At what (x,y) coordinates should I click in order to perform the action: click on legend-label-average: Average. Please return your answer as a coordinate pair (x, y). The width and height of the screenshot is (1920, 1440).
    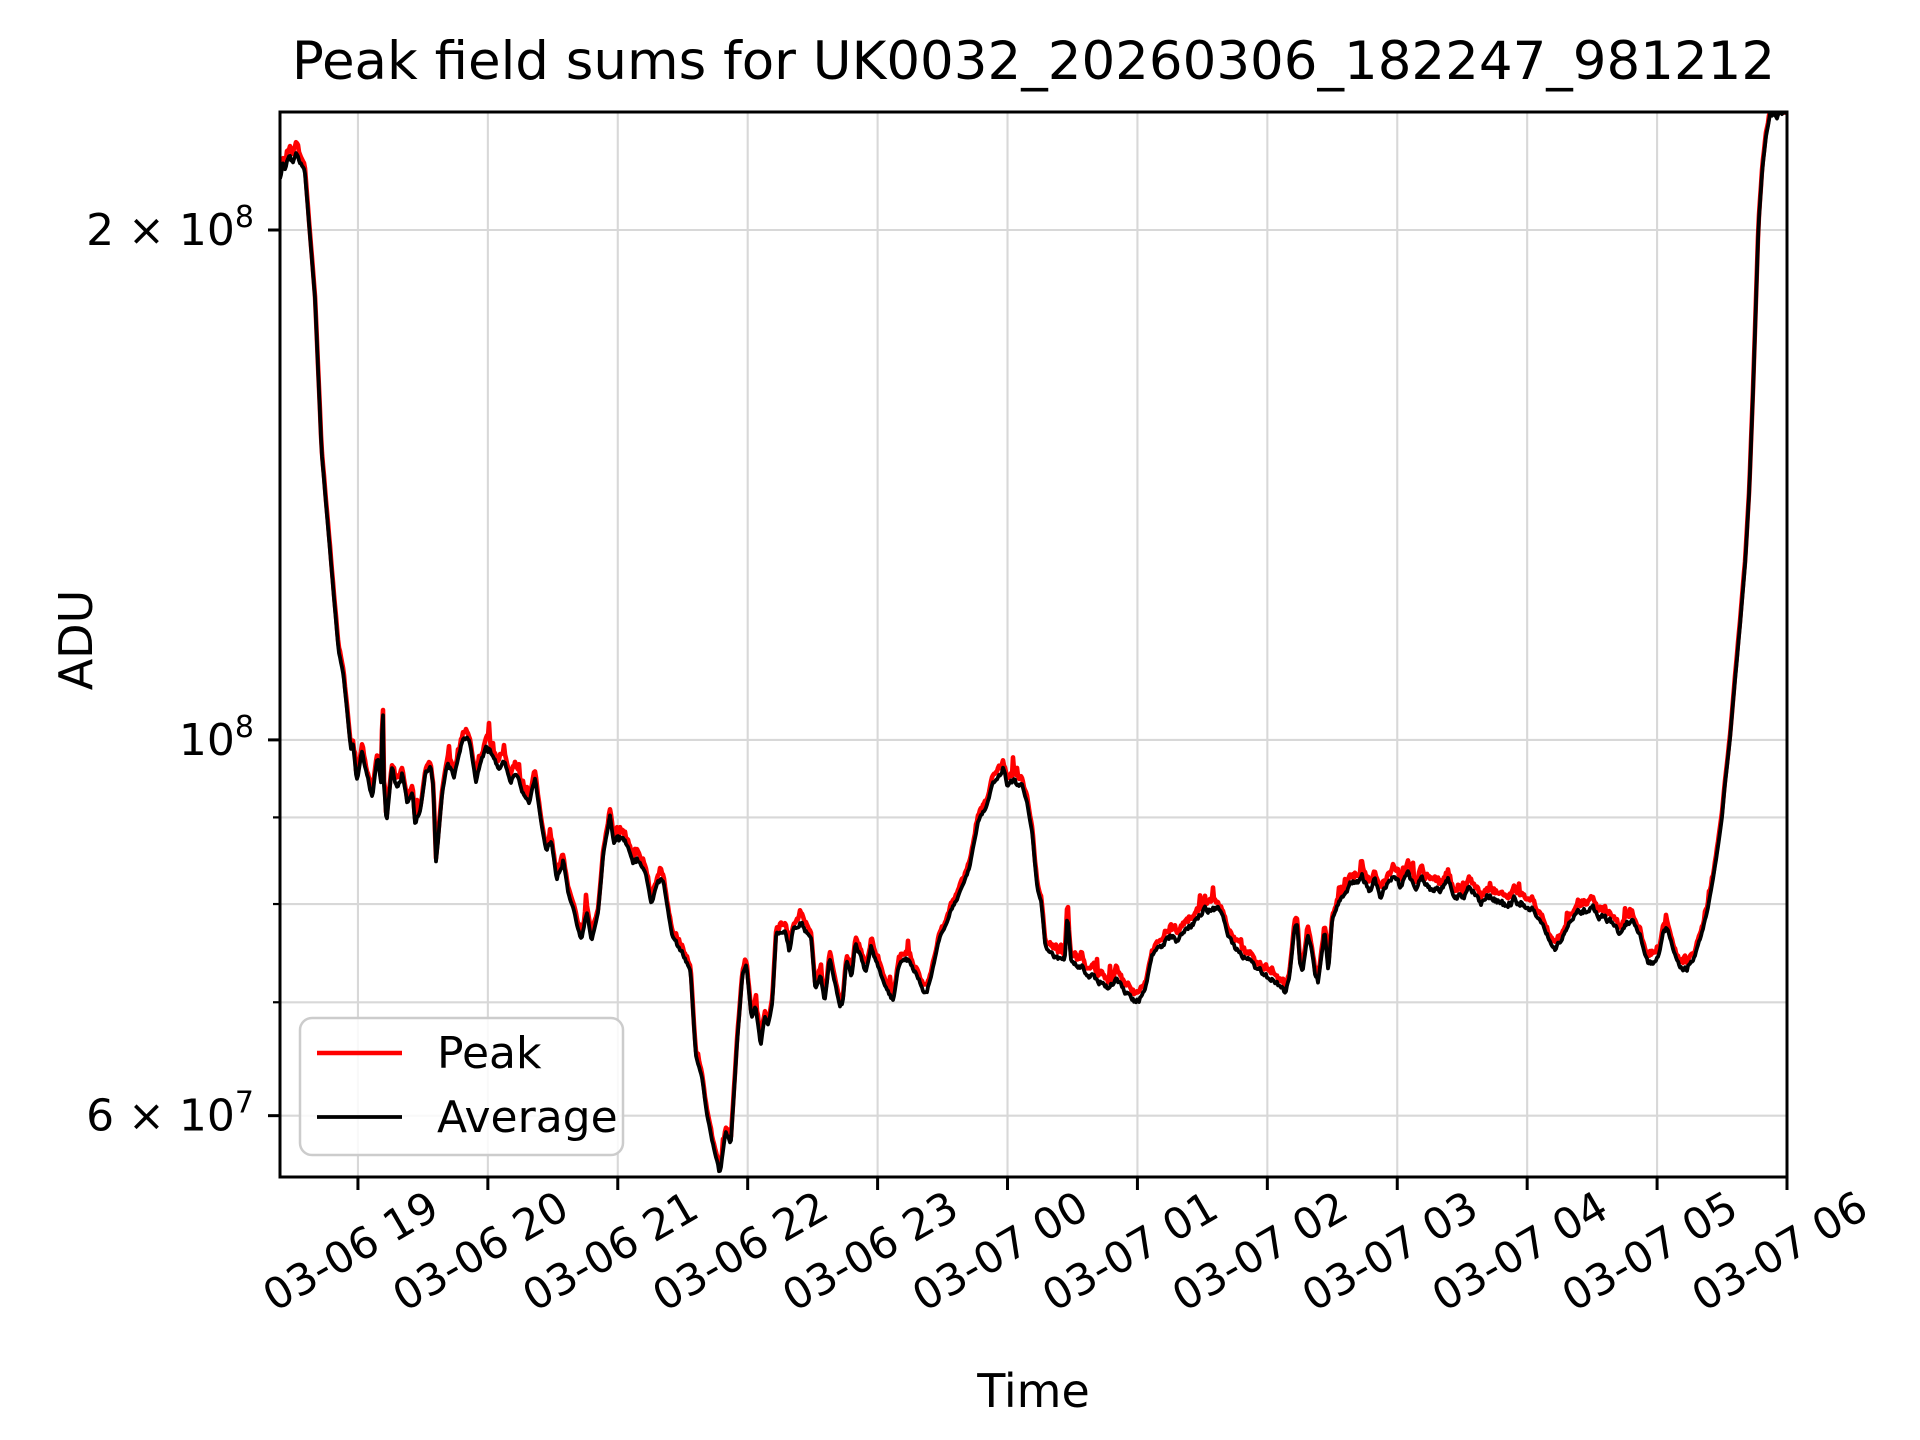
    Looking at the image, I should click on (527, 1117).